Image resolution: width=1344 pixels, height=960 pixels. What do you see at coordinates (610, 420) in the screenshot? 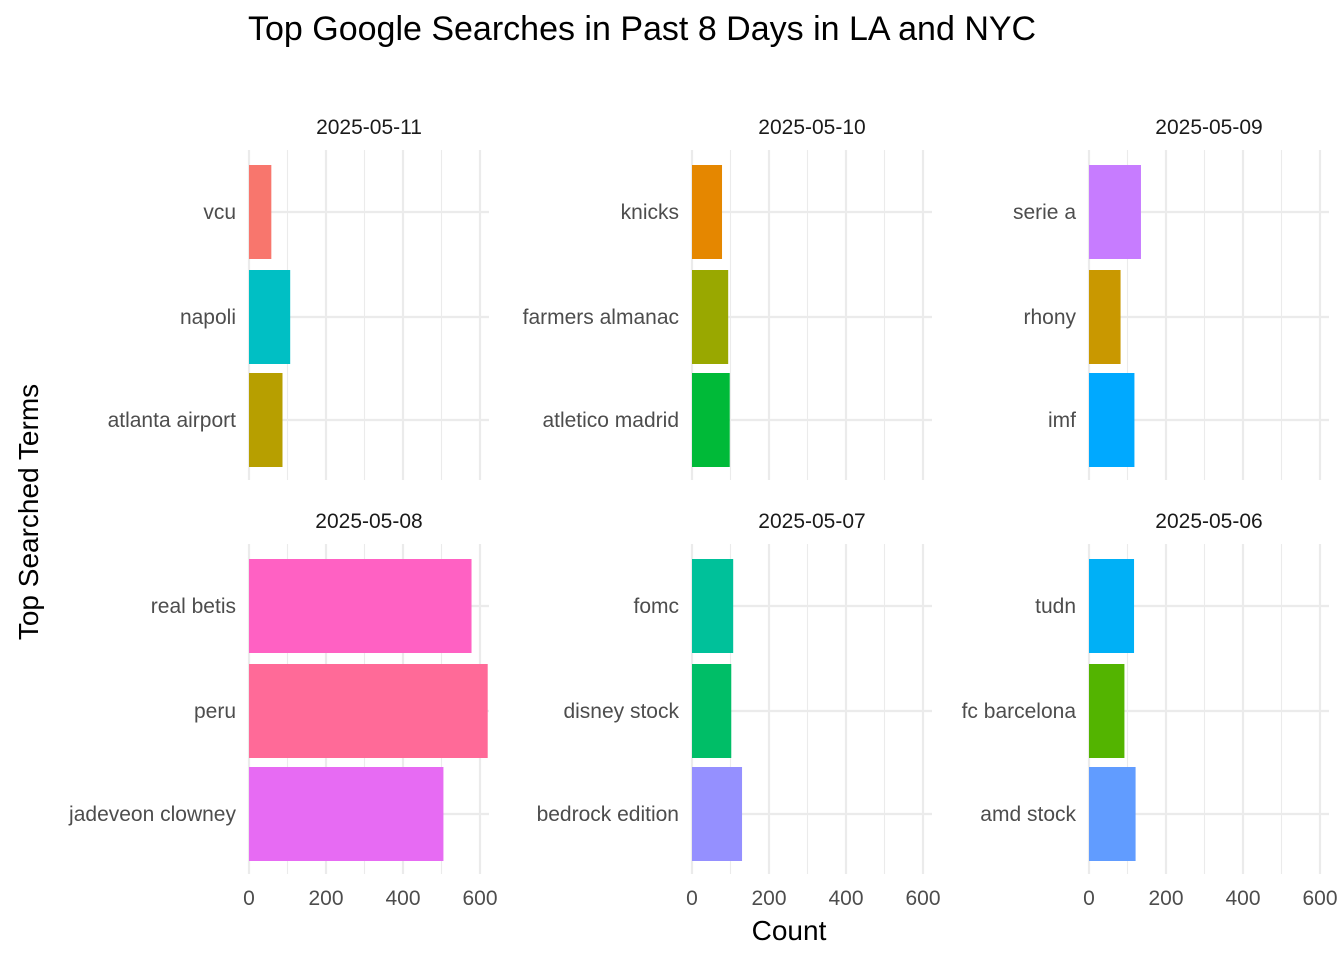
I see `category-label: atletico madrid` at bounding box center [610, 420].